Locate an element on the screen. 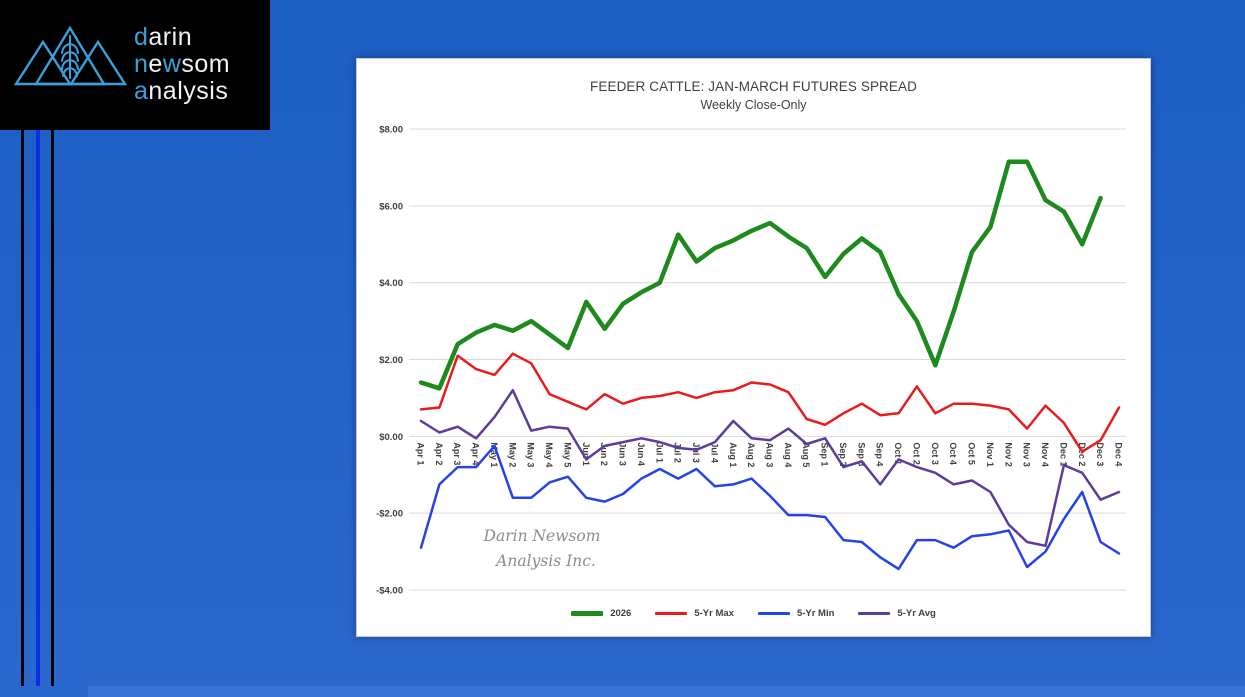 The image size is (1245, 697). y-tick-label: -$2.00 is located at coordinates (389, 514).